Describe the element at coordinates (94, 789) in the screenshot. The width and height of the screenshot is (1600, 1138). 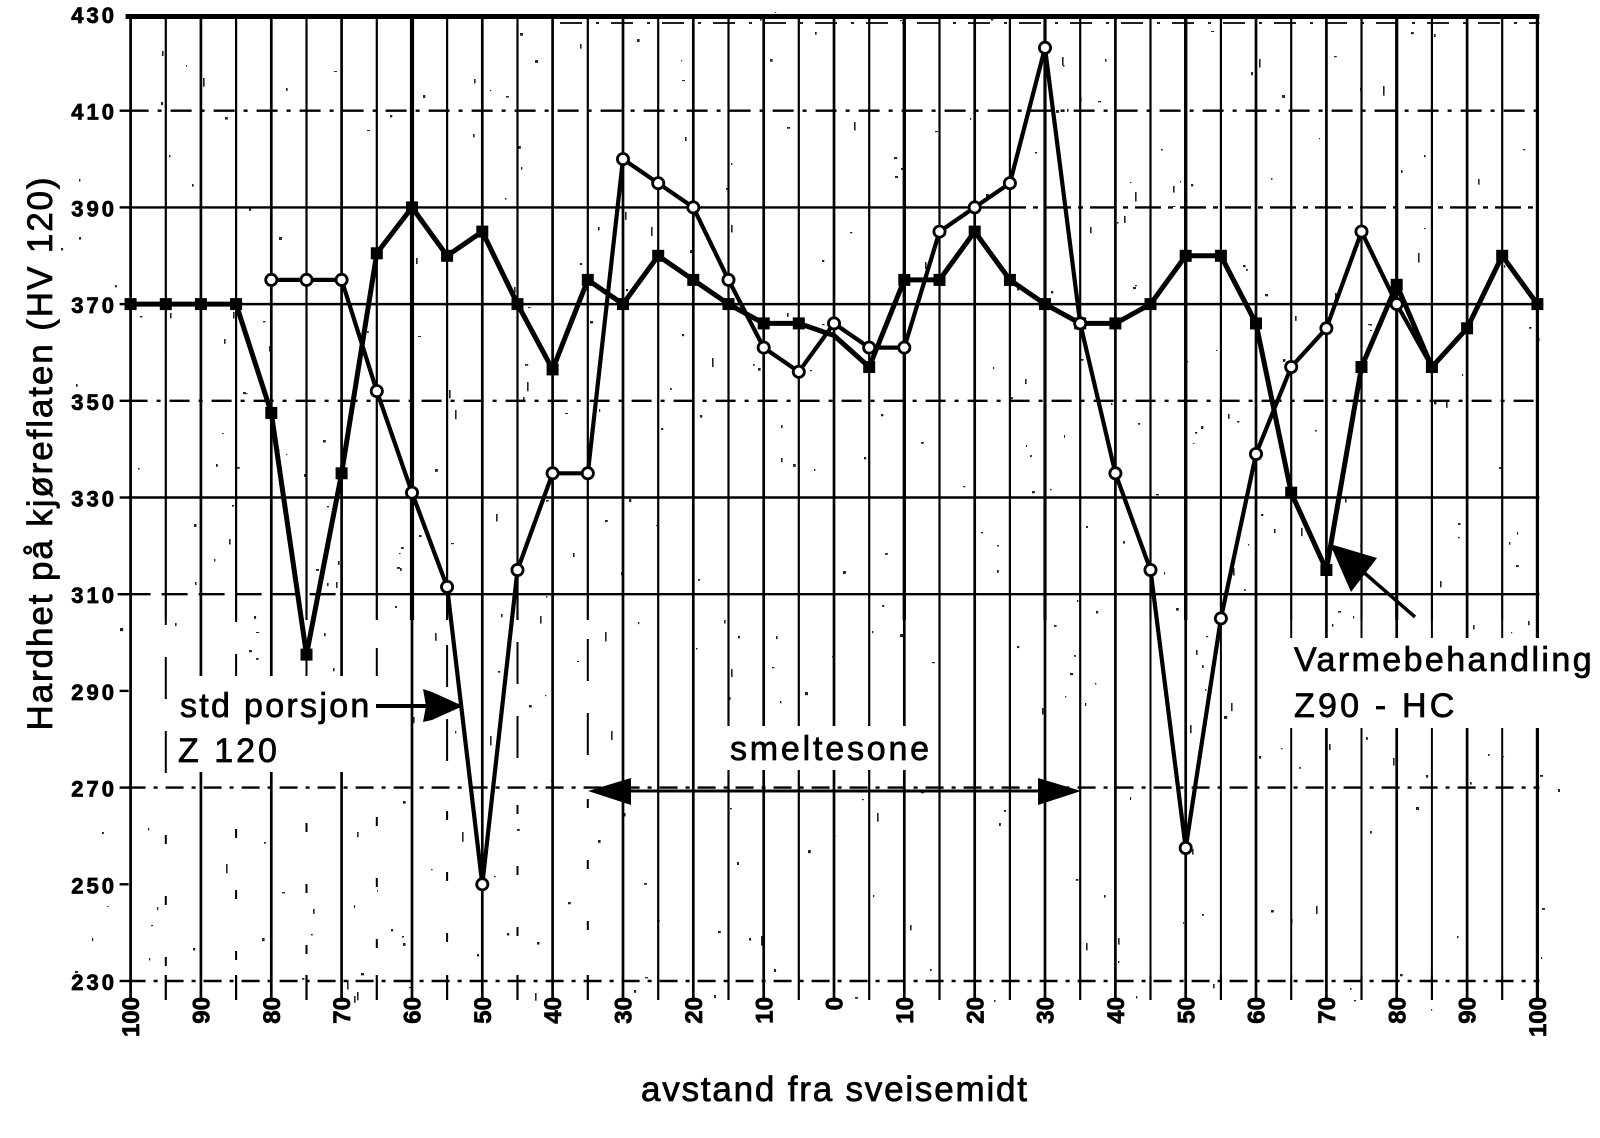
I see `svg-text: 270` at that location.